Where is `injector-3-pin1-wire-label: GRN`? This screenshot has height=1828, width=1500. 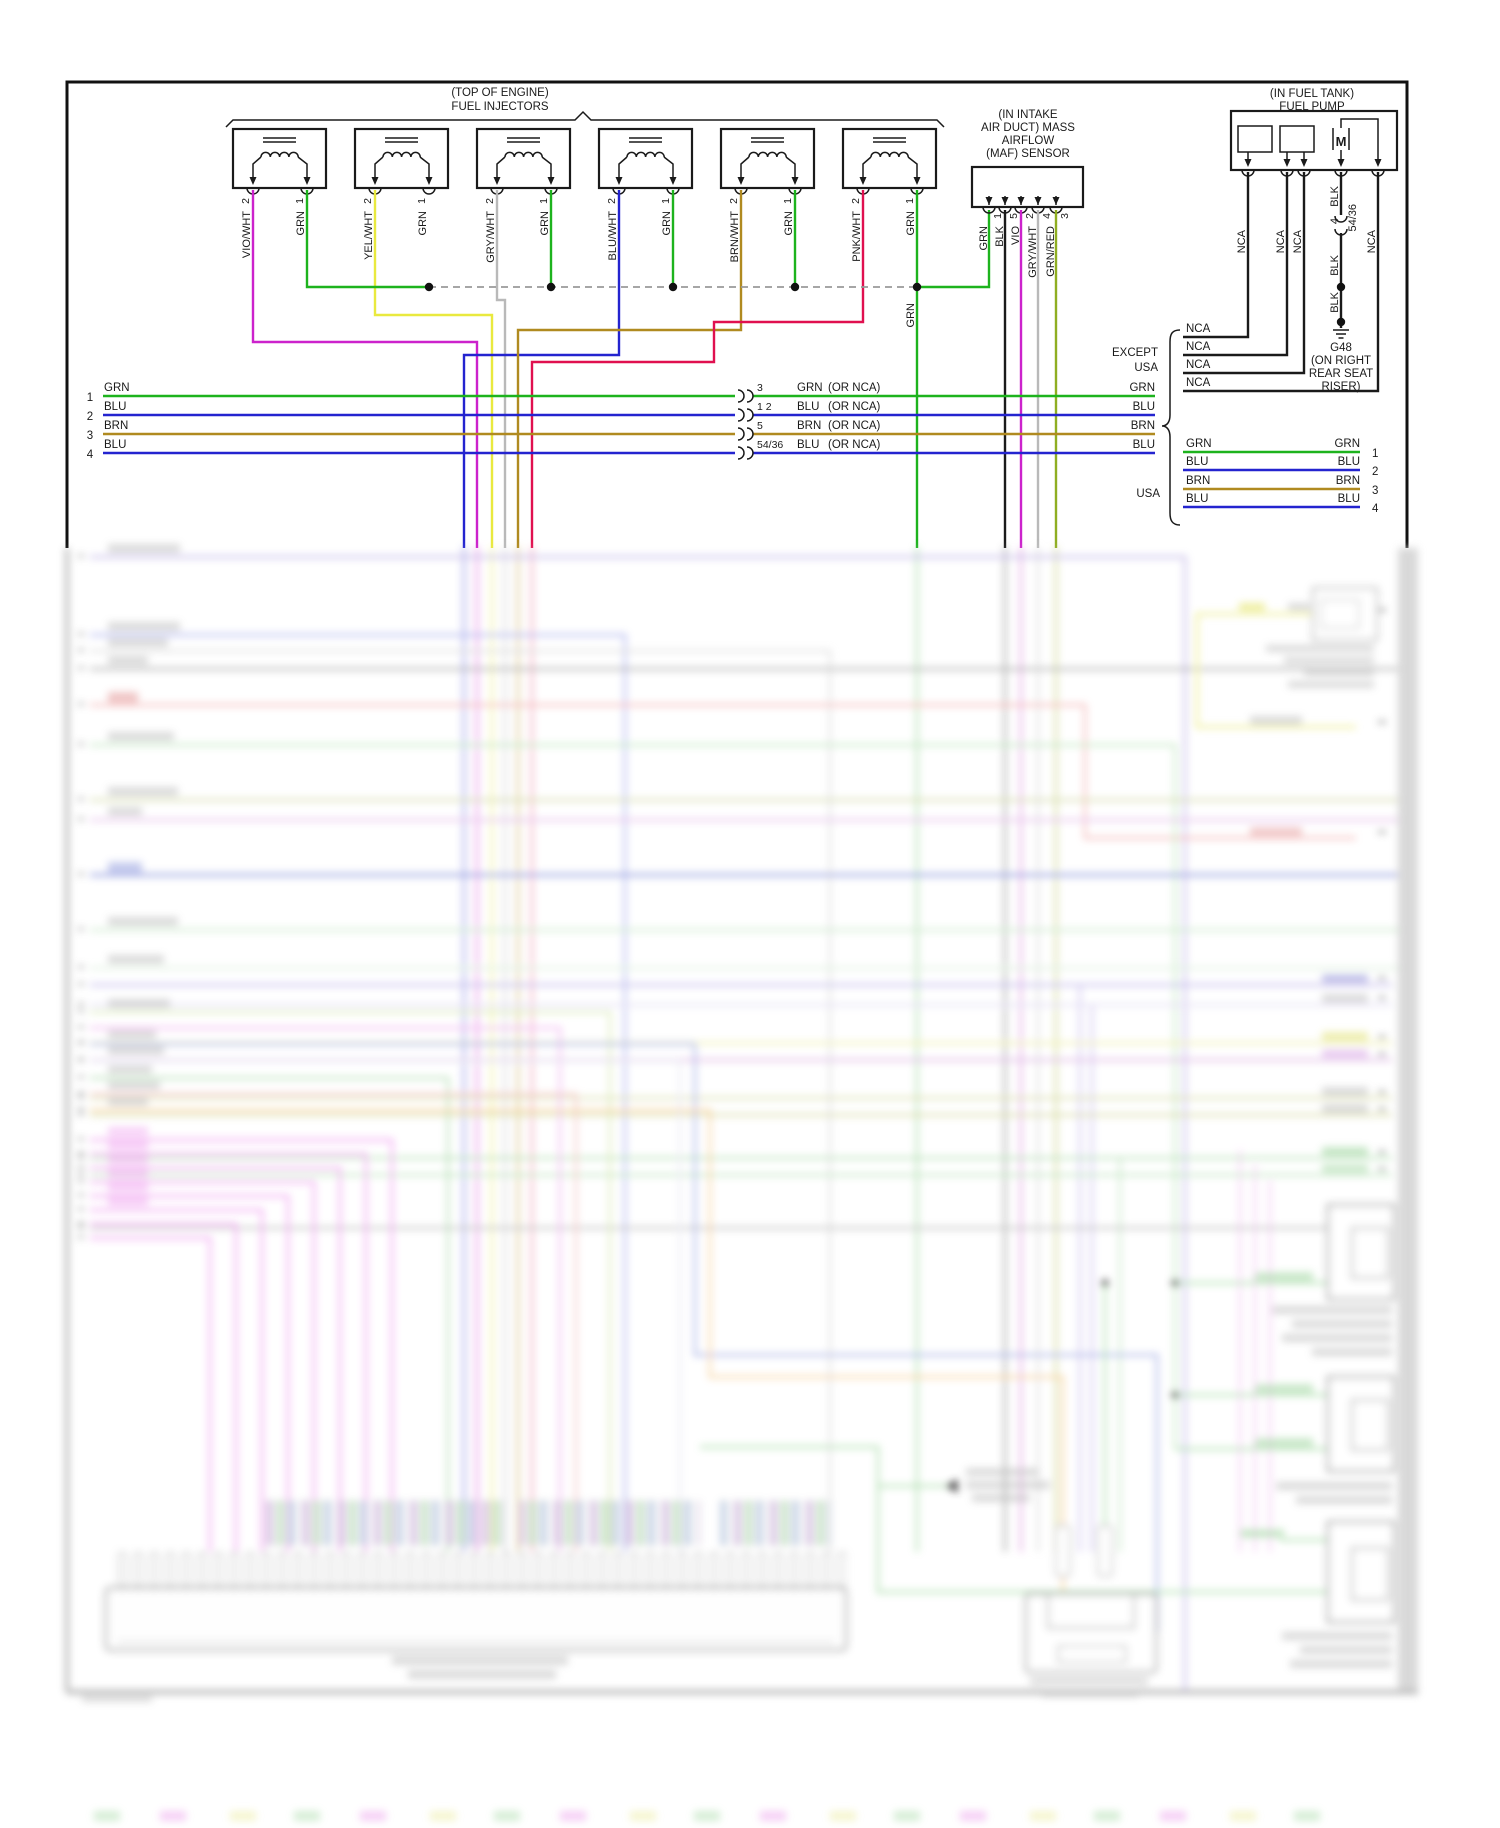
injector-3-pin1-wire-label: GRN is located at coordinates (545, 223).